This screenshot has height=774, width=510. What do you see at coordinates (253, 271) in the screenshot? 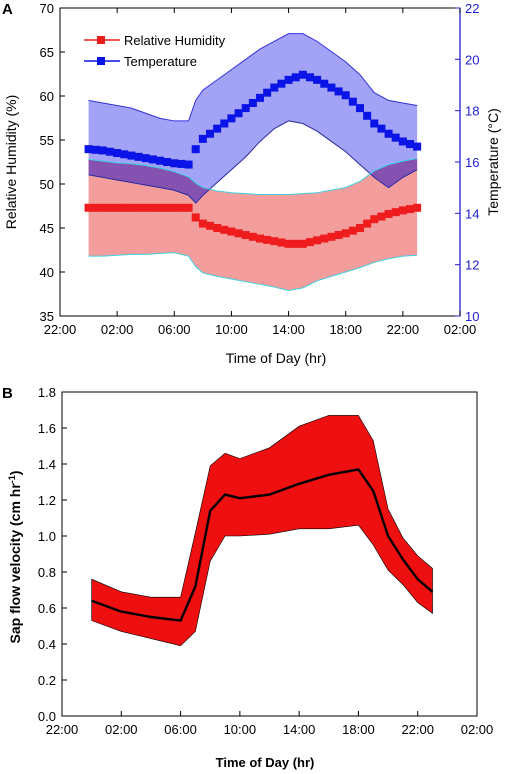
I see `humidity-lower-edge` at bounding box center [253, 271].